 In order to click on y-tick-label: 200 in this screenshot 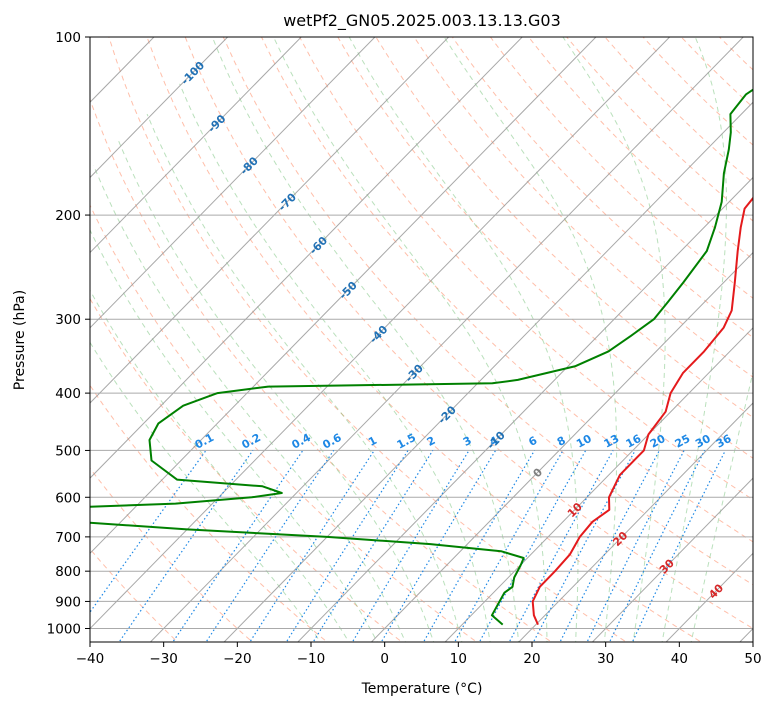, I will do `click(68, 216)`.